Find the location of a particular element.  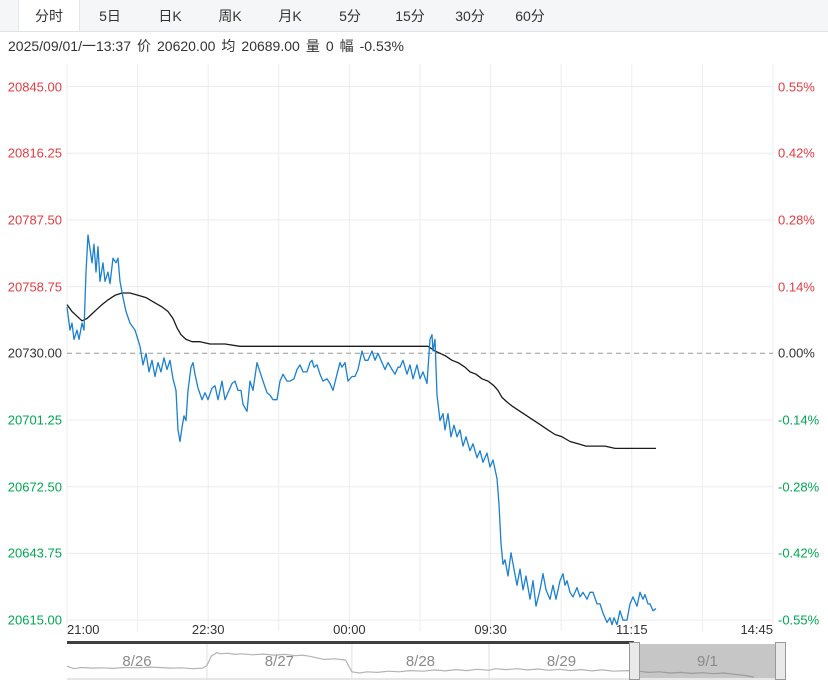

nav-section-label: 8/27 is located at coordinates (279, 661).